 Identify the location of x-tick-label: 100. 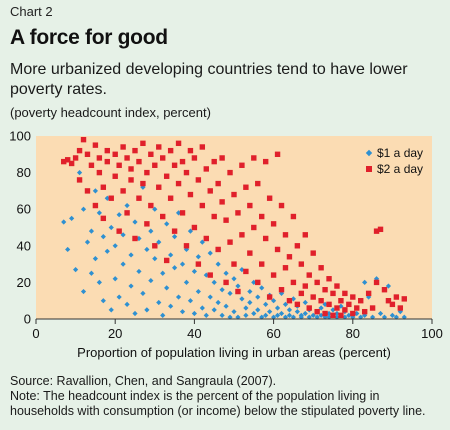
(432, 333).